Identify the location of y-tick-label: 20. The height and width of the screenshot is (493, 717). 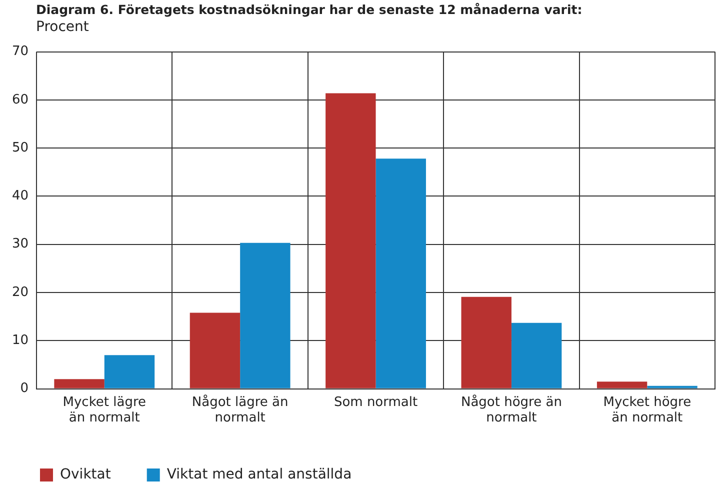
(20, 292).